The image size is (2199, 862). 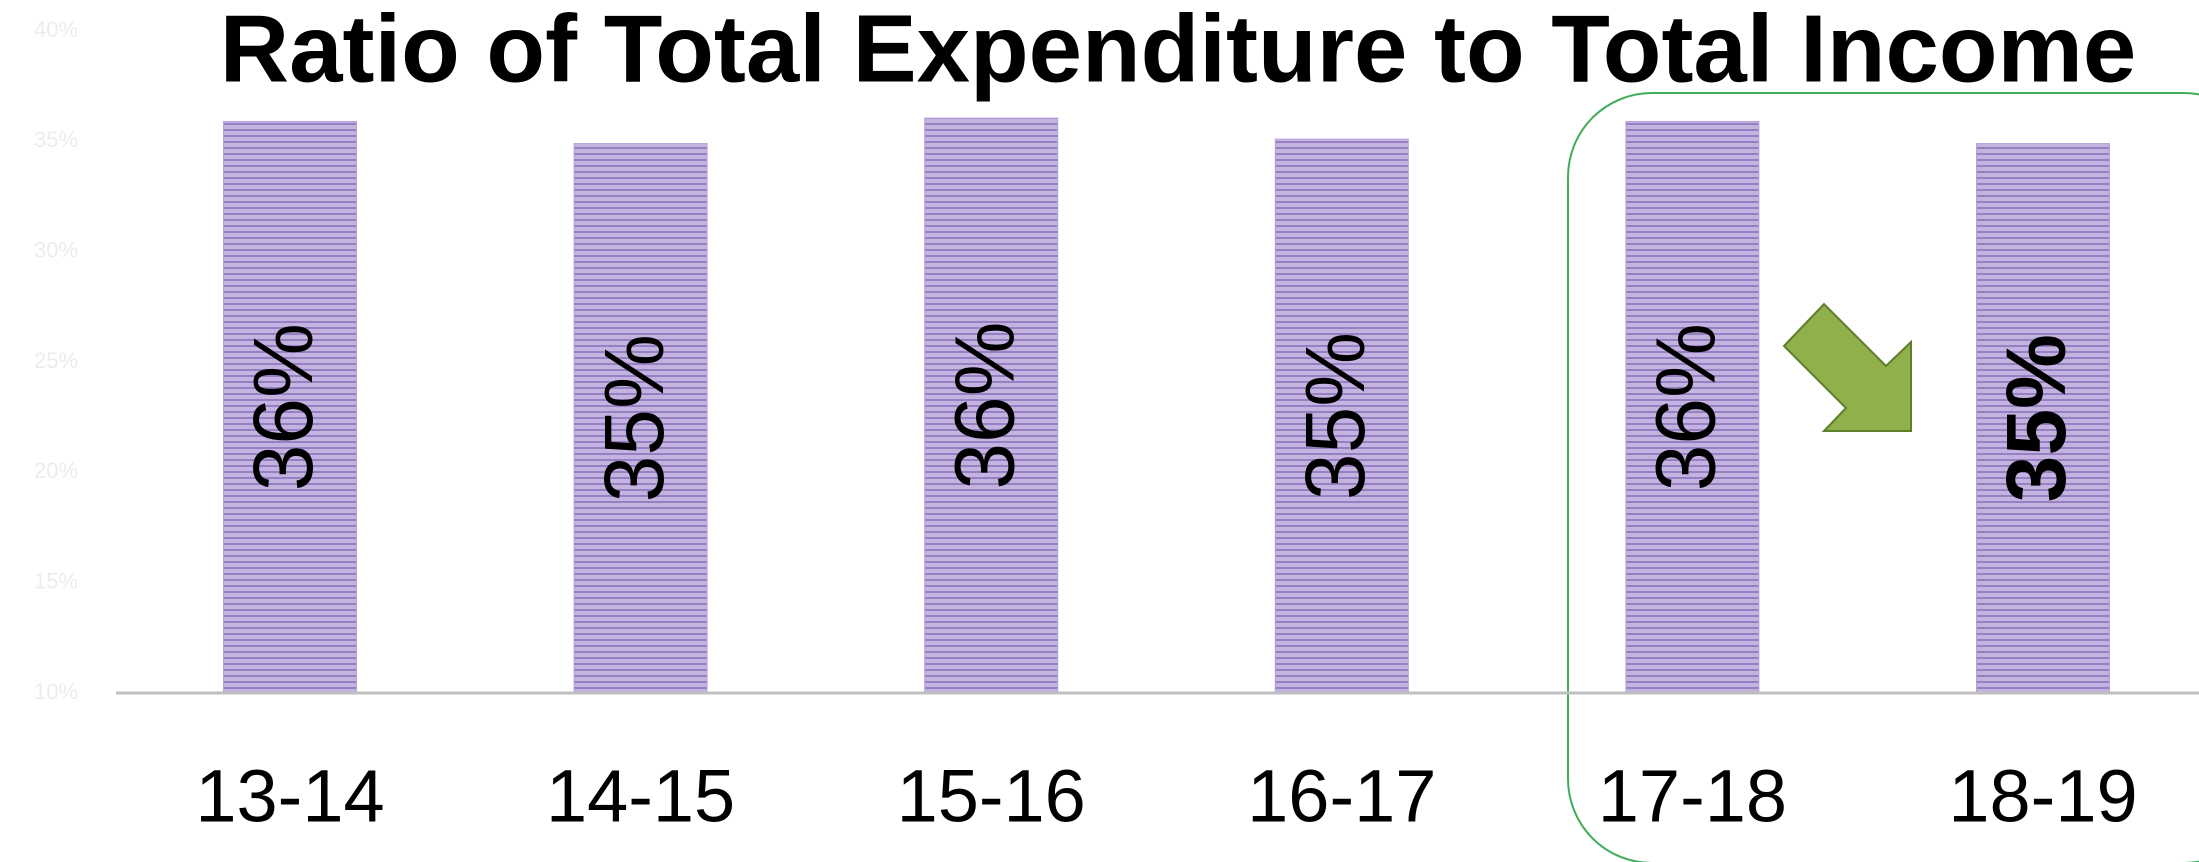 I want to click on y-tick-label: 30%, so click(x=56, y=249).